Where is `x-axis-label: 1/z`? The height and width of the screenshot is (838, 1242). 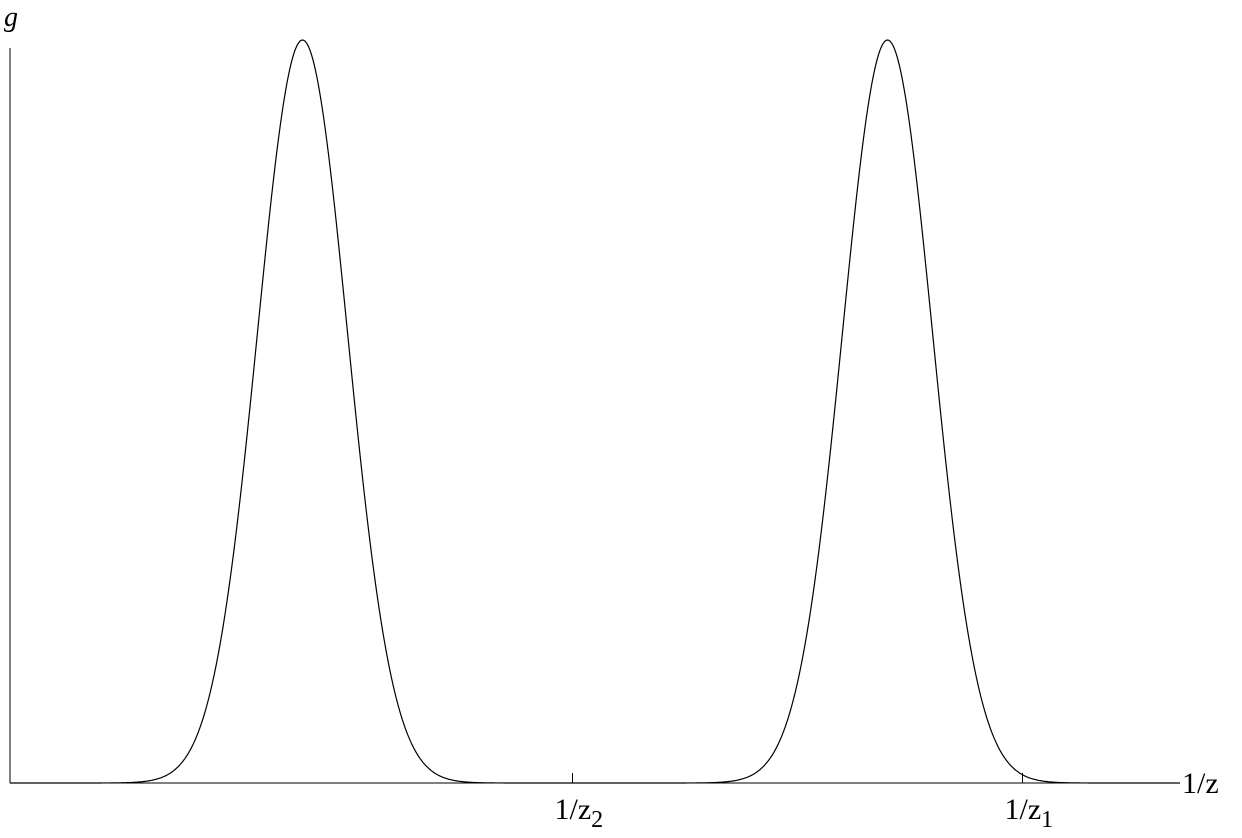
x-axis-label: 1/z is located at coordinates (1200, 783).